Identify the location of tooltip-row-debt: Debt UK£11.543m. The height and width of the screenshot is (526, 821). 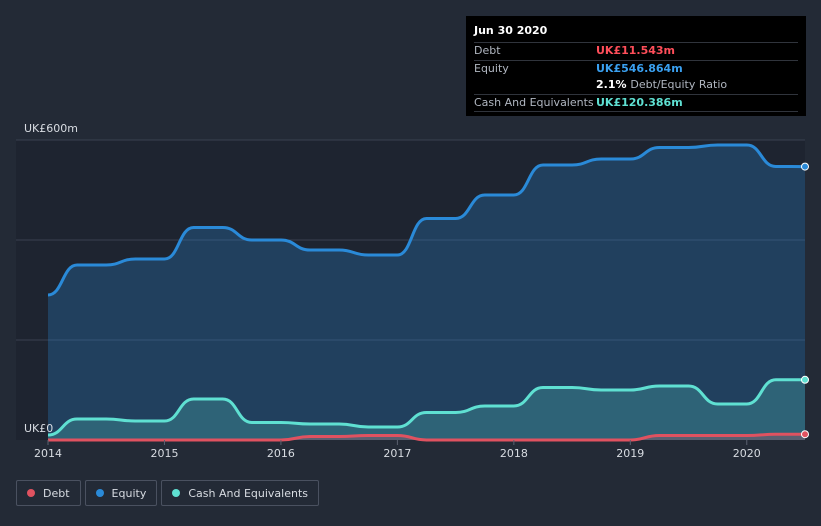
(636, 51).